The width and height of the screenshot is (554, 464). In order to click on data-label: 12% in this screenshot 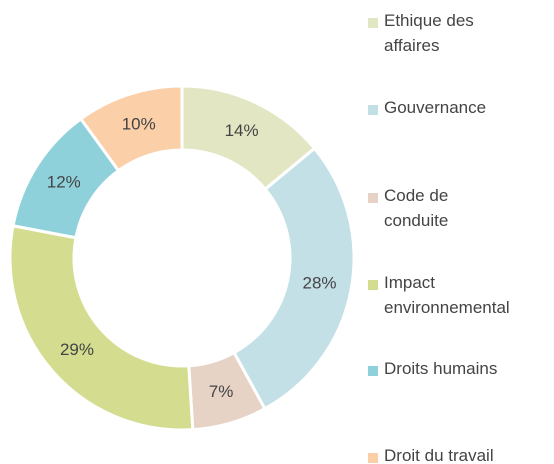, I will do `click(64, 181)`.